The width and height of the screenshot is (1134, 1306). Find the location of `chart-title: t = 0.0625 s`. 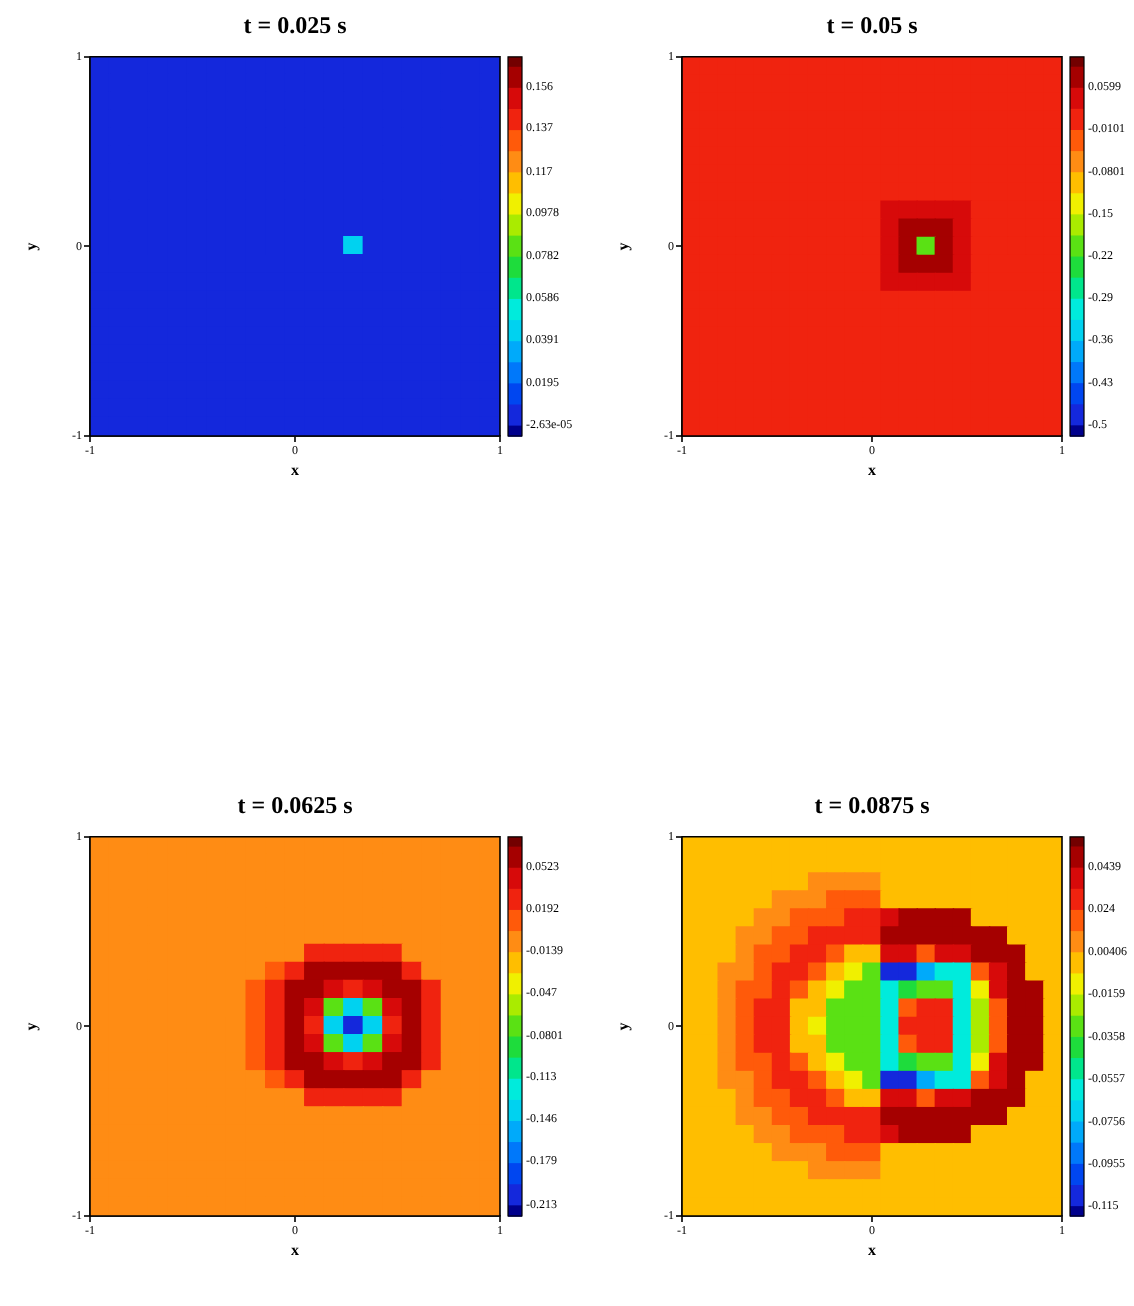

chart-title: t = 0.0625 s is located at coordinates (295, 804).